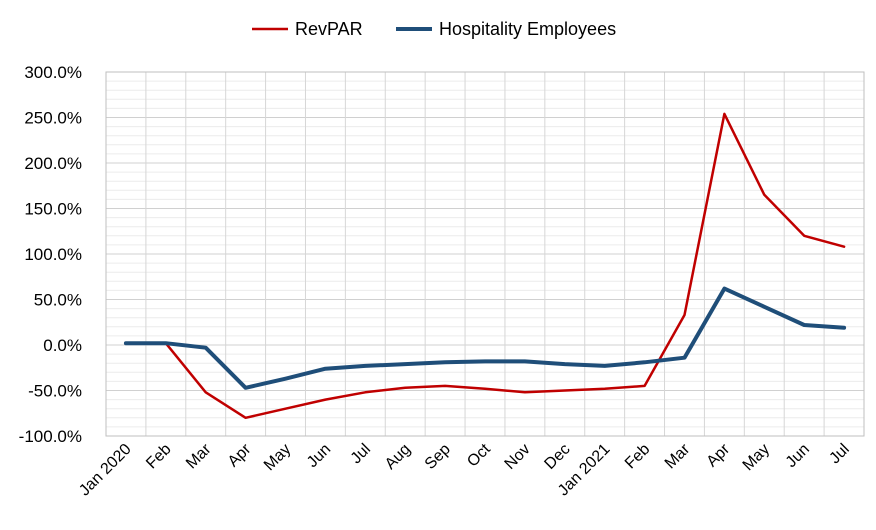  What do you see at coordinates (479, 455) in the screenshot?
I see `x-tick-label: Oct` at bounding box center [479, 455].